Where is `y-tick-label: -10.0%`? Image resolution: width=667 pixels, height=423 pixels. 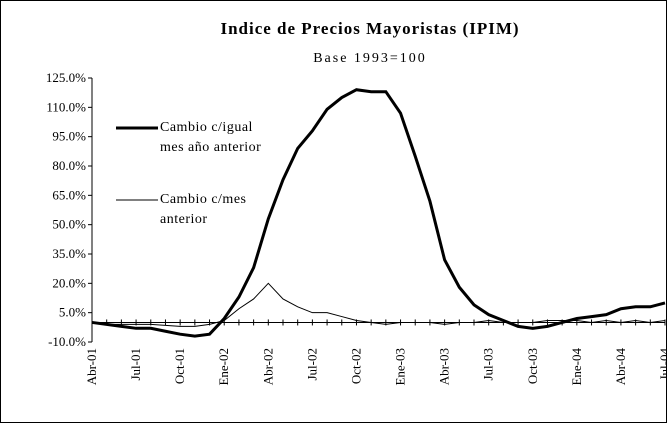
y-tick-label: -10.0% is located at coordinates (67, 341).